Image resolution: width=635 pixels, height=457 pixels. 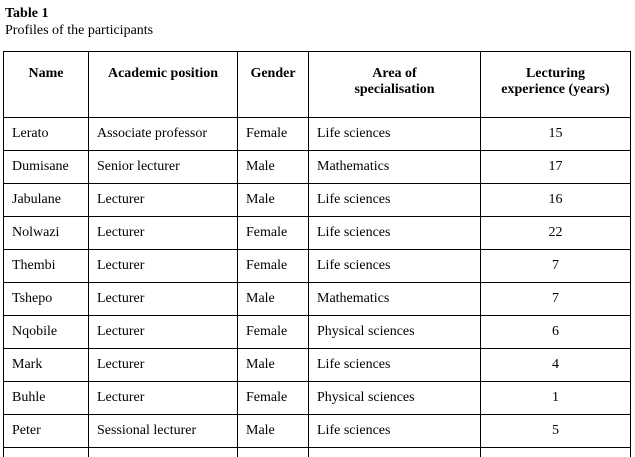 I want to click on cell-name: Nqobile, so click(x=46, y=332).